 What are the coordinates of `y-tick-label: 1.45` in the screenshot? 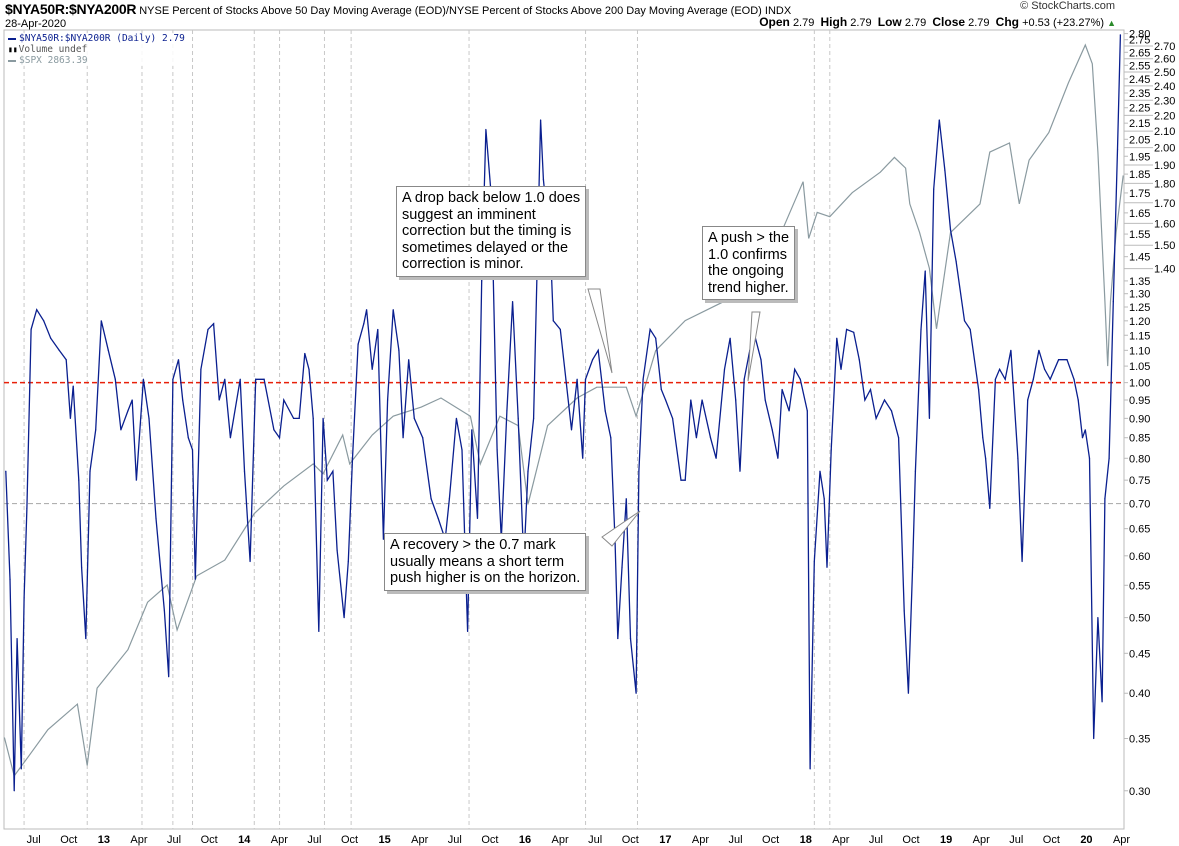 It's located at (1139, 258).